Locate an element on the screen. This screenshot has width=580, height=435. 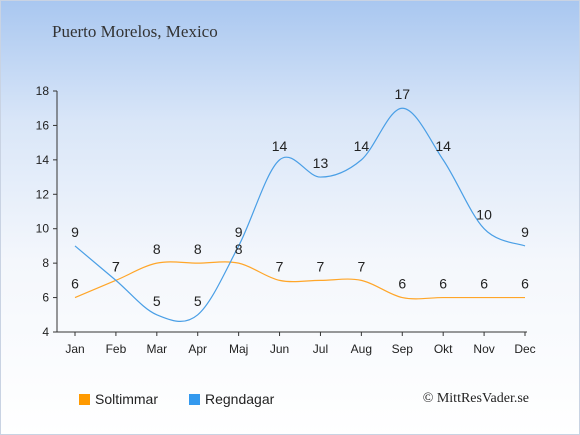
chart-title: Puerto Morelos, Mexico is located at coordinates (135, 31).